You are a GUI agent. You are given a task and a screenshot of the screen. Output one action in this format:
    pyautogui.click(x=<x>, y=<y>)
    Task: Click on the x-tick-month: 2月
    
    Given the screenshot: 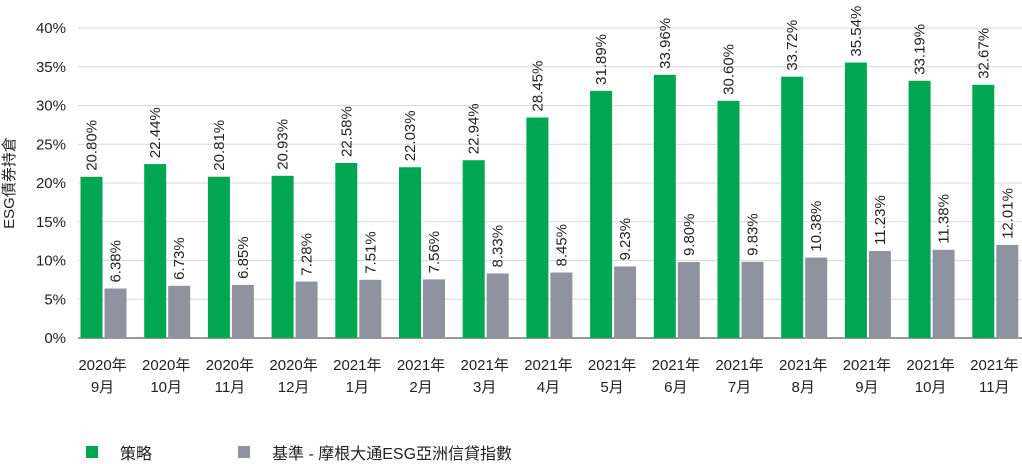 What is the action you would take?
    pyautogui.click(x=420, y=387)
    